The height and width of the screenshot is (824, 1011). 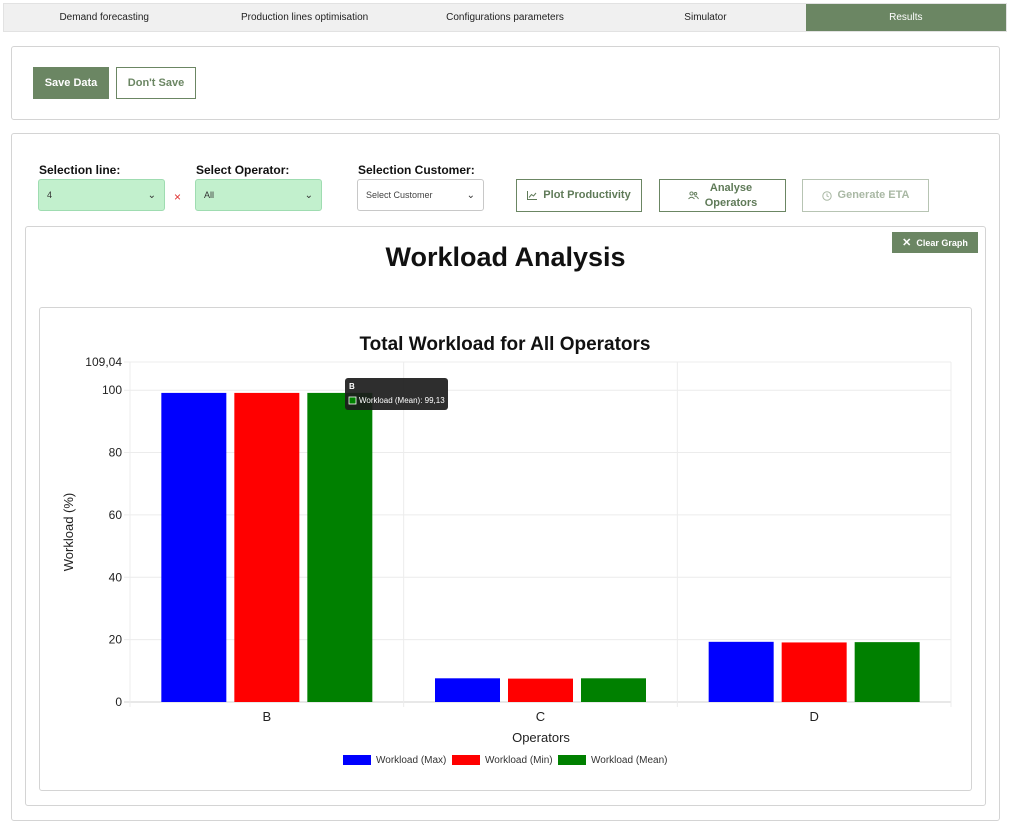 I want to click on select-operator-value: All, so click(x=209, y=195).